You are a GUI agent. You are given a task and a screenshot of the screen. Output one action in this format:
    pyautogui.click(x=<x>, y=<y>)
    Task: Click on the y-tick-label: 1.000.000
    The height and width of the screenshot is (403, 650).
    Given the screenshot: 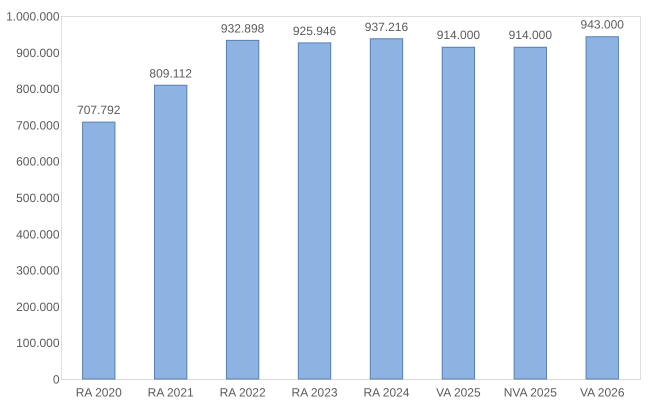 What is the action you would take?
    pyautogui.click(x=33, y=17)
    